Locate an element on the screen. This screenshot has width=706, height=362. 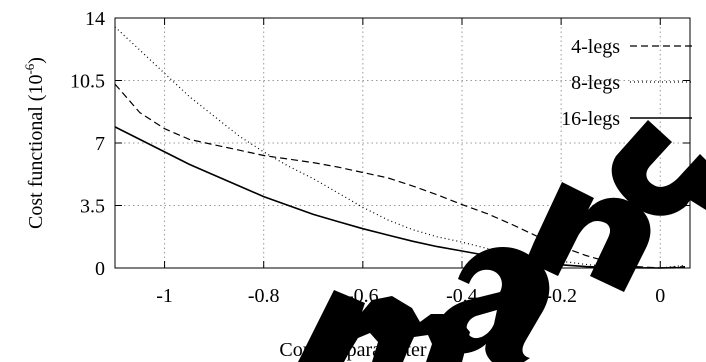
watermark-letter-n is located at coordinates (588, 237).